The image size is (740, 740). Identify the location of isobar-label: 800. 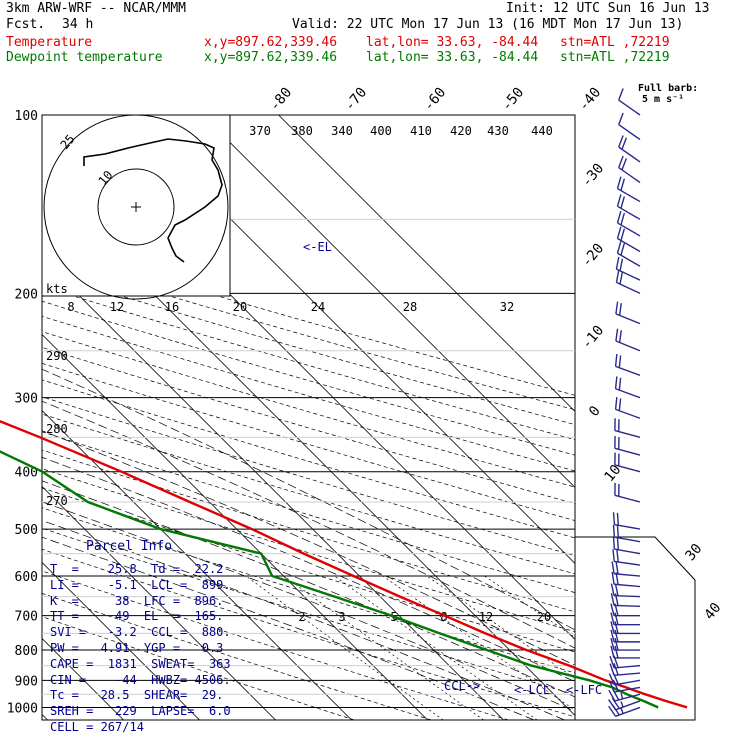
(26, 651).